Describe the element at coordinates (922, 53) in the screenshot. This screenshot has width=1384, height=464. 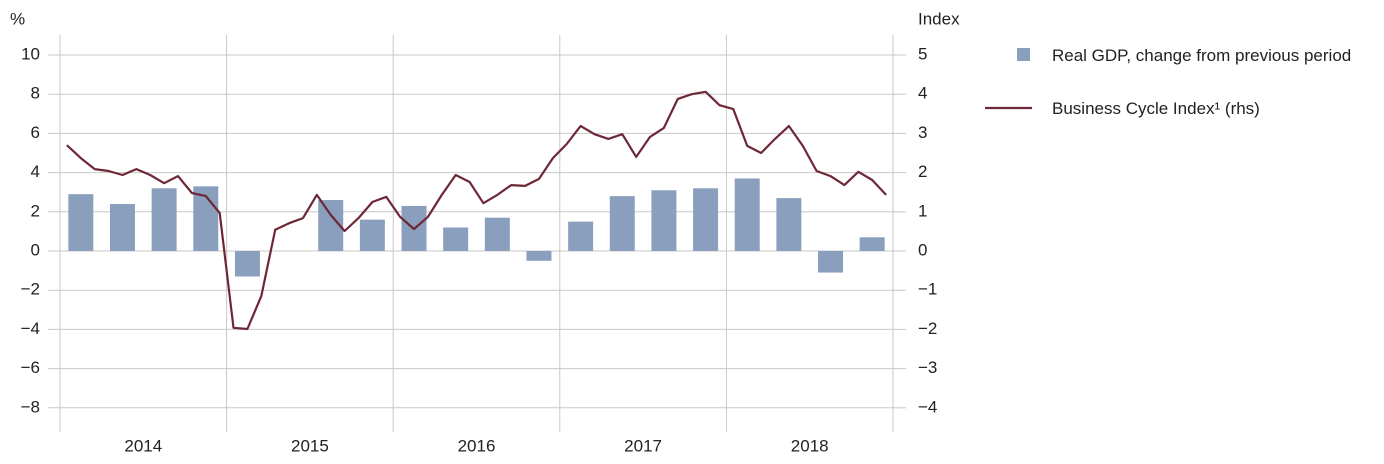
I see `y2-tick-label: 5` at that location.